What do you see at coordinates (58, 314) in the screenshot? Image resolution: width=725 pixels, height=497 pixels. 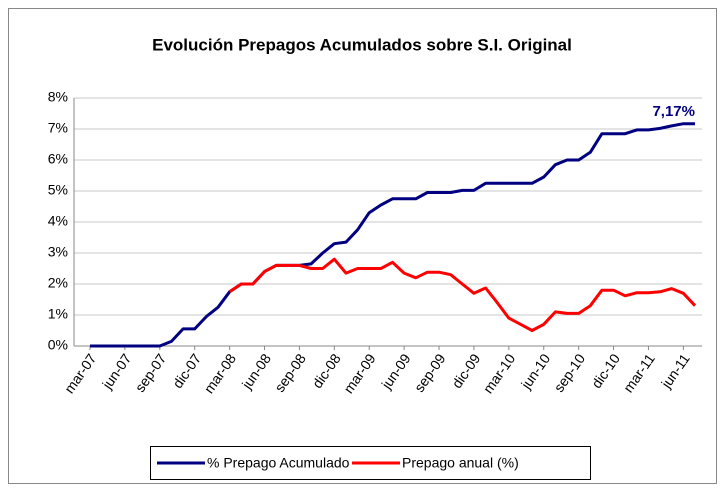 I see `y-tick-label: 1%` at bounding box center [58, 314].